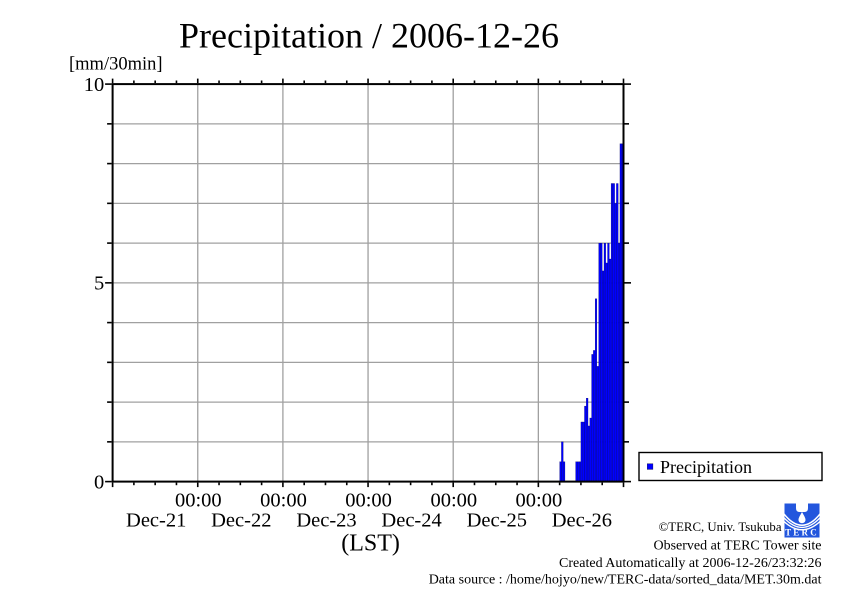 Image resolution: width=842 pixels, height=595 pixels. What do you see at coordinates (582, 521) in the screenshot?
I see `svg-text: Dec-26` at bounding box center [582, 521].